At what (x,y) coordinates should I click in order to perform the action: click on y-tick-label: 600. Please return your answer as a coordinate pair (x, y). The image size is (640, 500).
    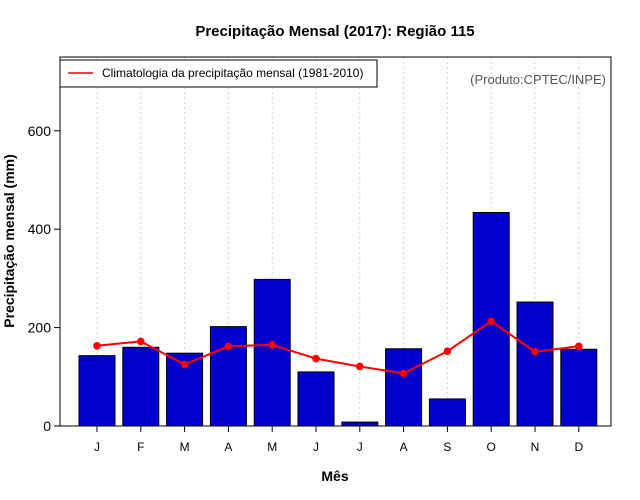
    Looking at the image, I should click on (40, 131).